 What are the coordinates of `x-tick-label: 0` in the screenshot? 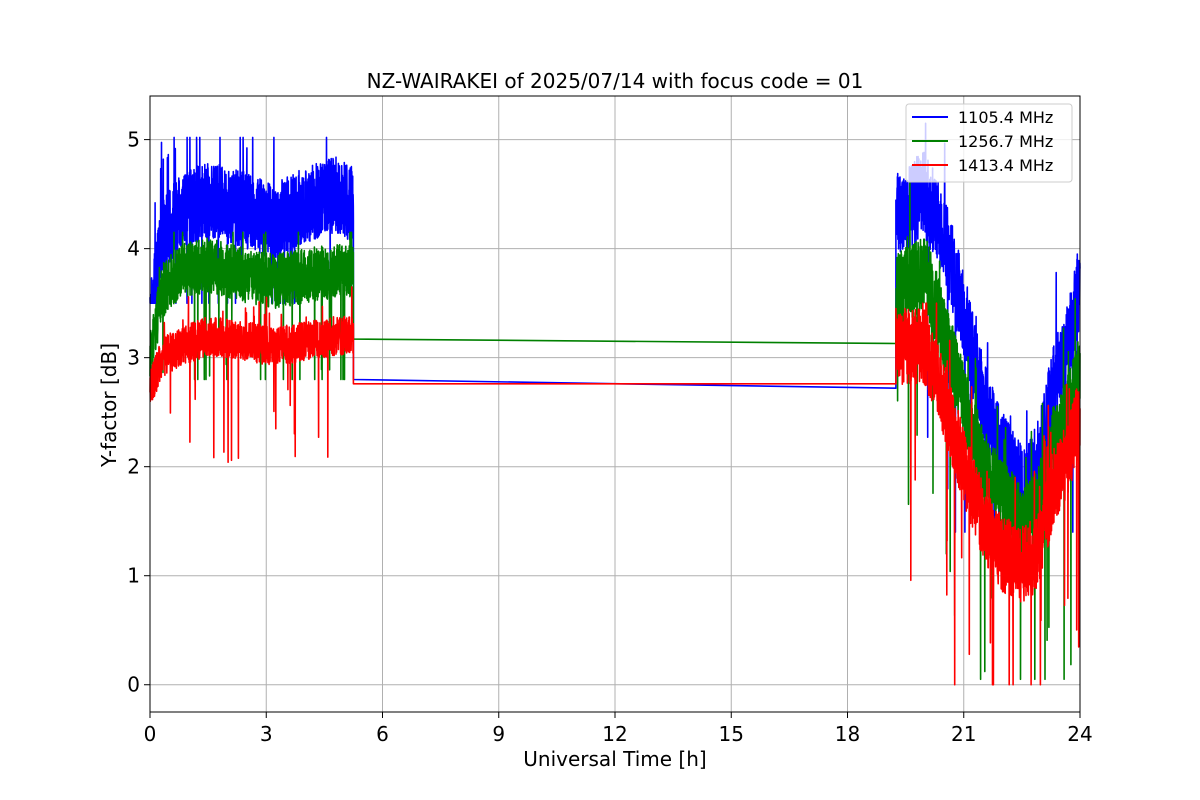 It's located at (150, 734).